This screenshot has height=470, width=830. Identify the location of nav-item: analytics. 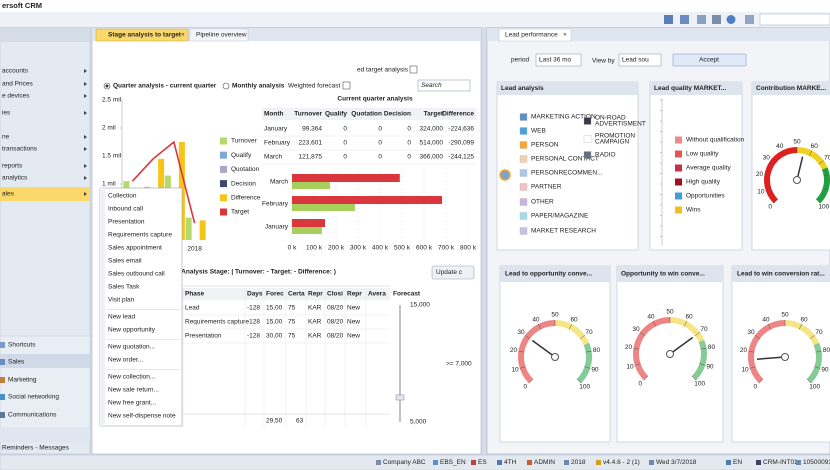
(15, 178).